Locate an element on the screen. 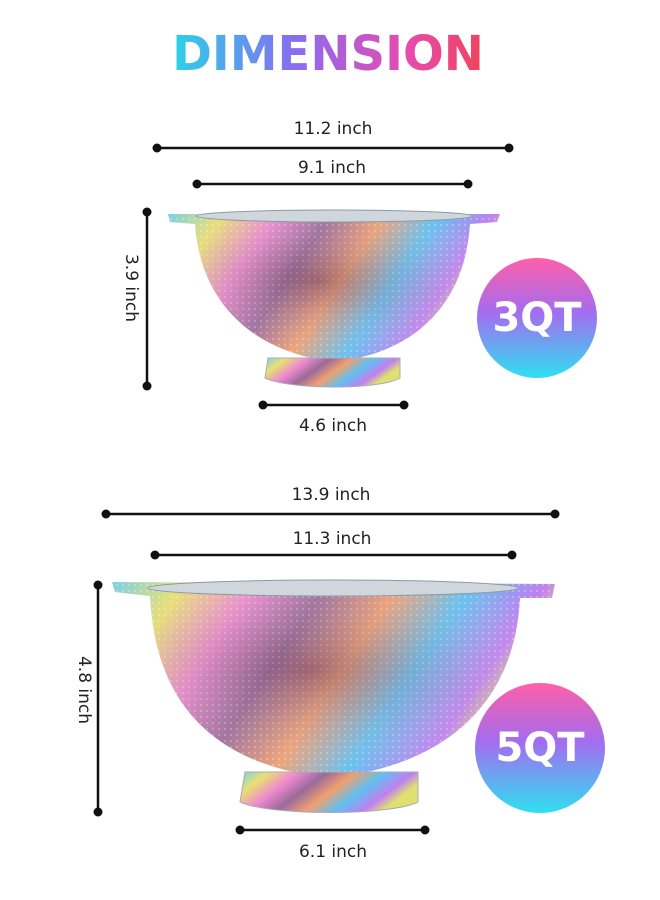 Image resolution: width=660 pixels, height=900 pixels. base-width: 6.1 inch is located at coordinates (333, 852).